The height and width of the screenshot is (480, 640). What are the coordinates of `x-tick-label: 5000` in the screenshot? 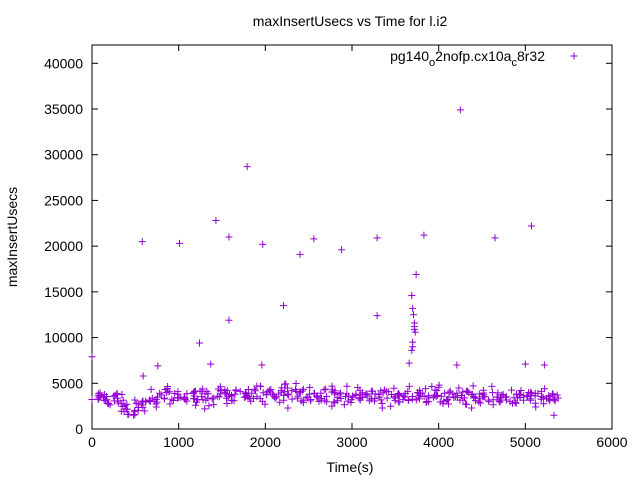 It's located at (525, 442).